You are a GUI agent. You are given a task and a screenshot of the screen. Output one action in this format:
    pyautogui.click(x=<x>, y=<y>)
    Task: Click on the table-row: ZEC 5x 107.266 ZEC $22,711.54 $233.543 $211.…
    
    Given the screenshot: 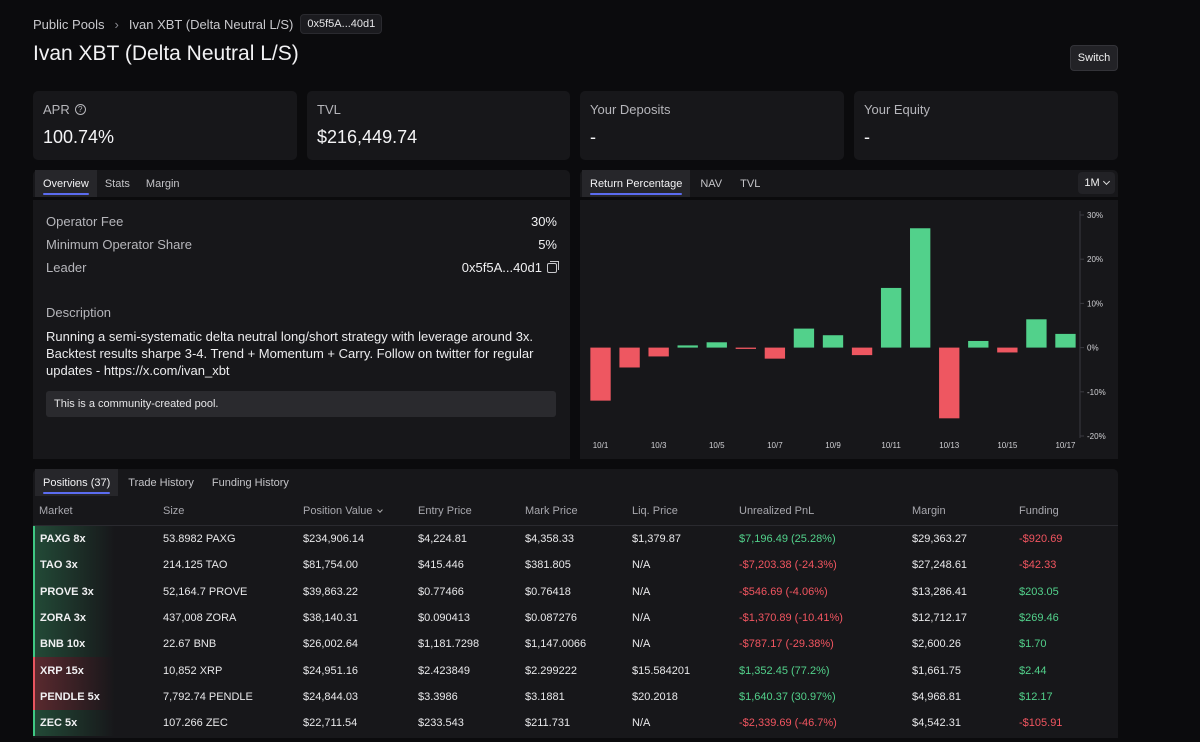 What is the action you would take?
    pyautogui.click(x=575, y=723)
    